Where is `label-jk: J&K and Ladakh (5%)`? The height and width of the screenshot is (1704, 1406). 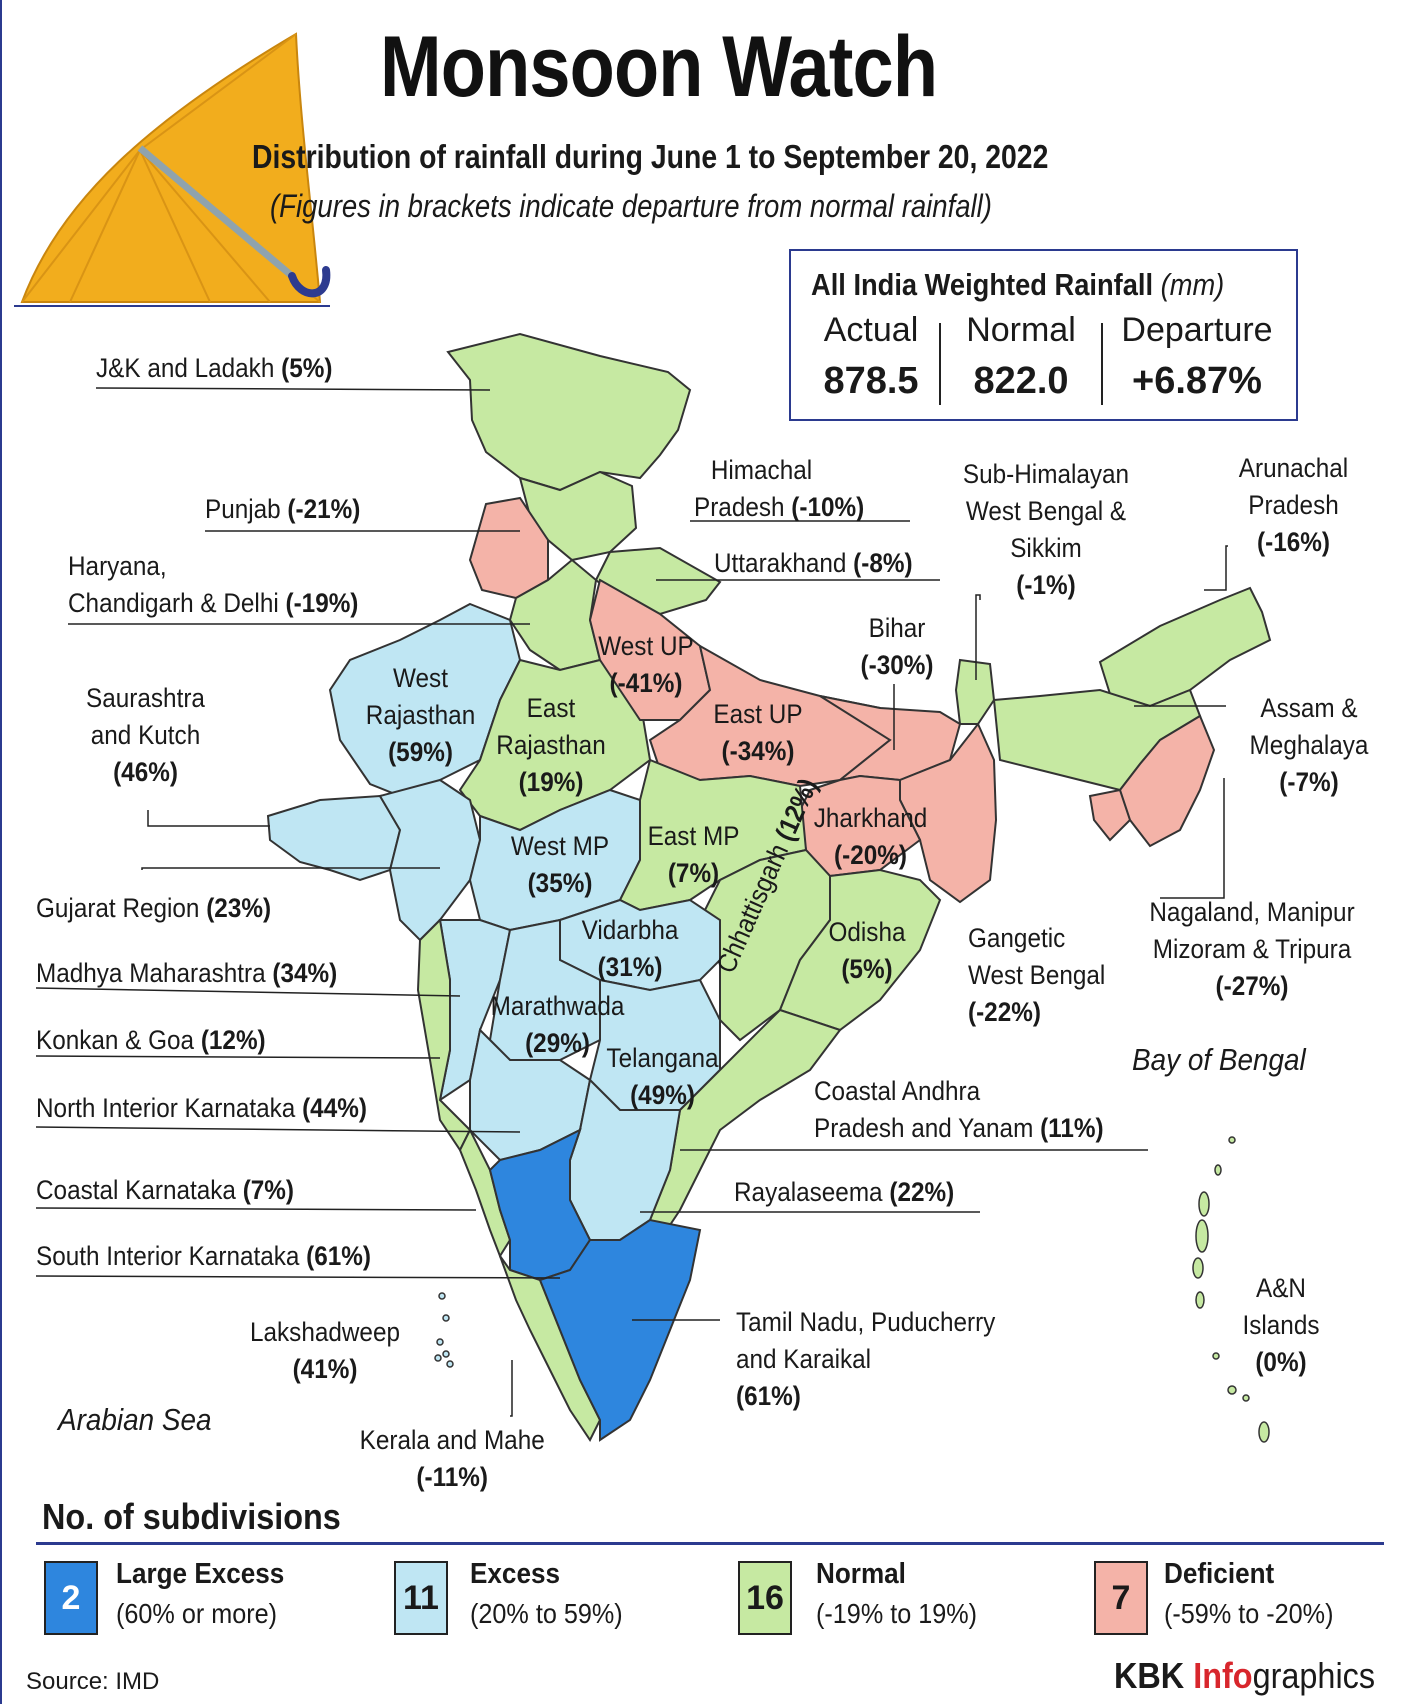 label-jk: J&K and Ladakh (5%) is located at coordinates (214, 368).